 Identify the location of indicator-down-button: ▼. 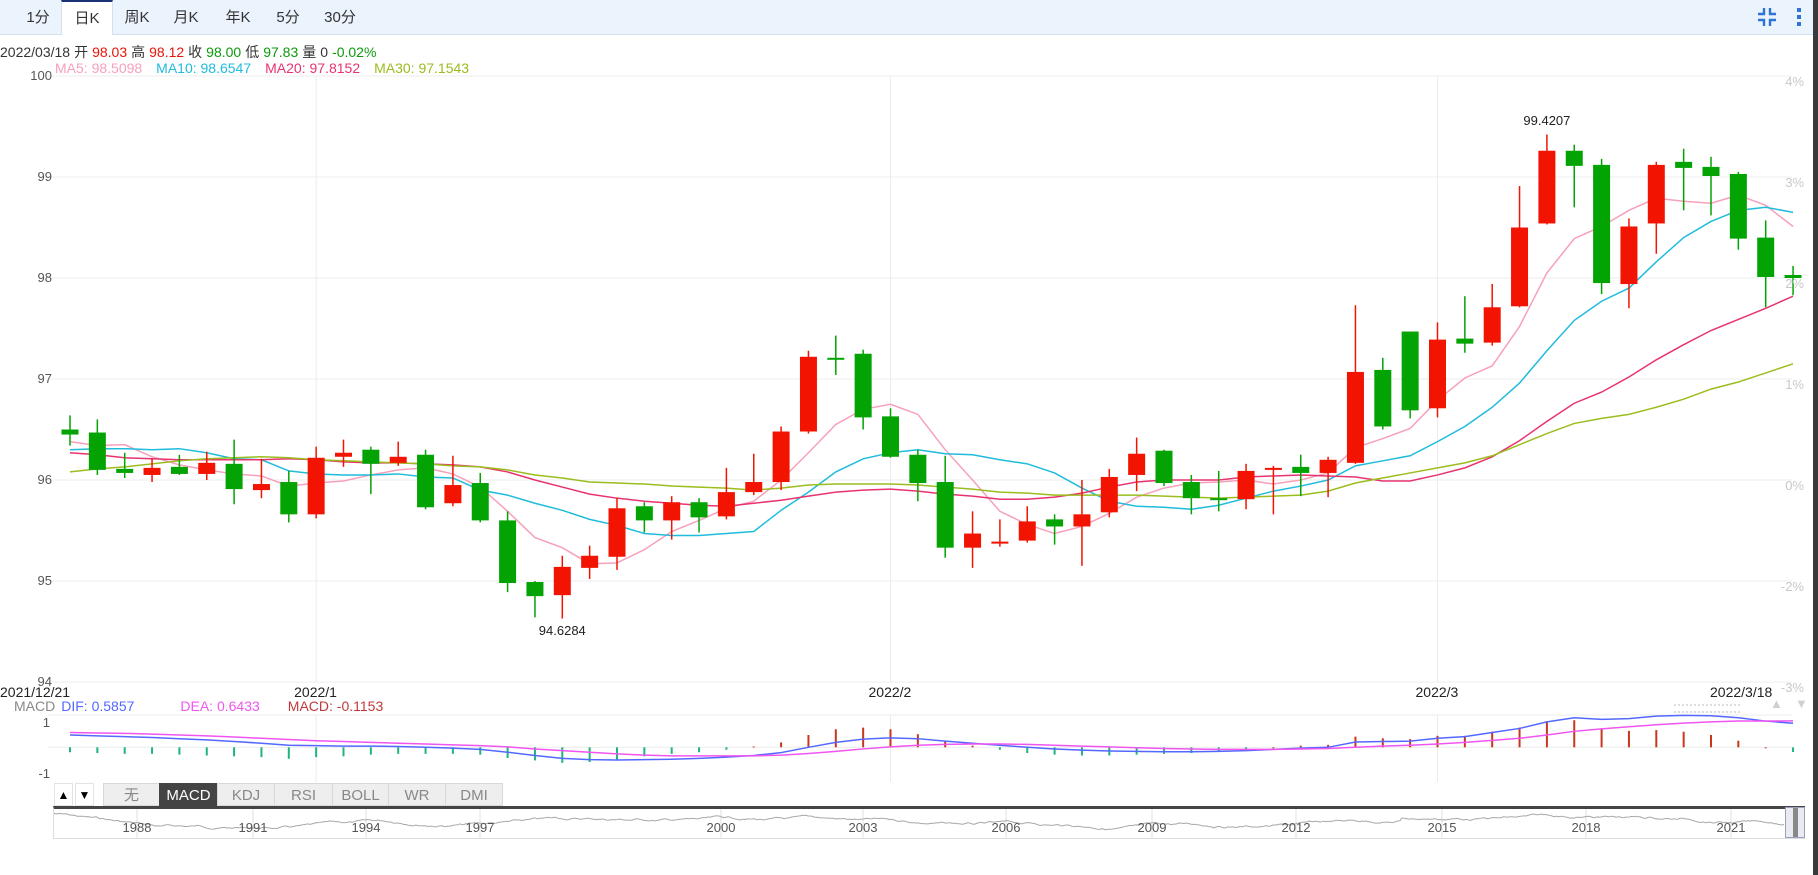
(84, 794).